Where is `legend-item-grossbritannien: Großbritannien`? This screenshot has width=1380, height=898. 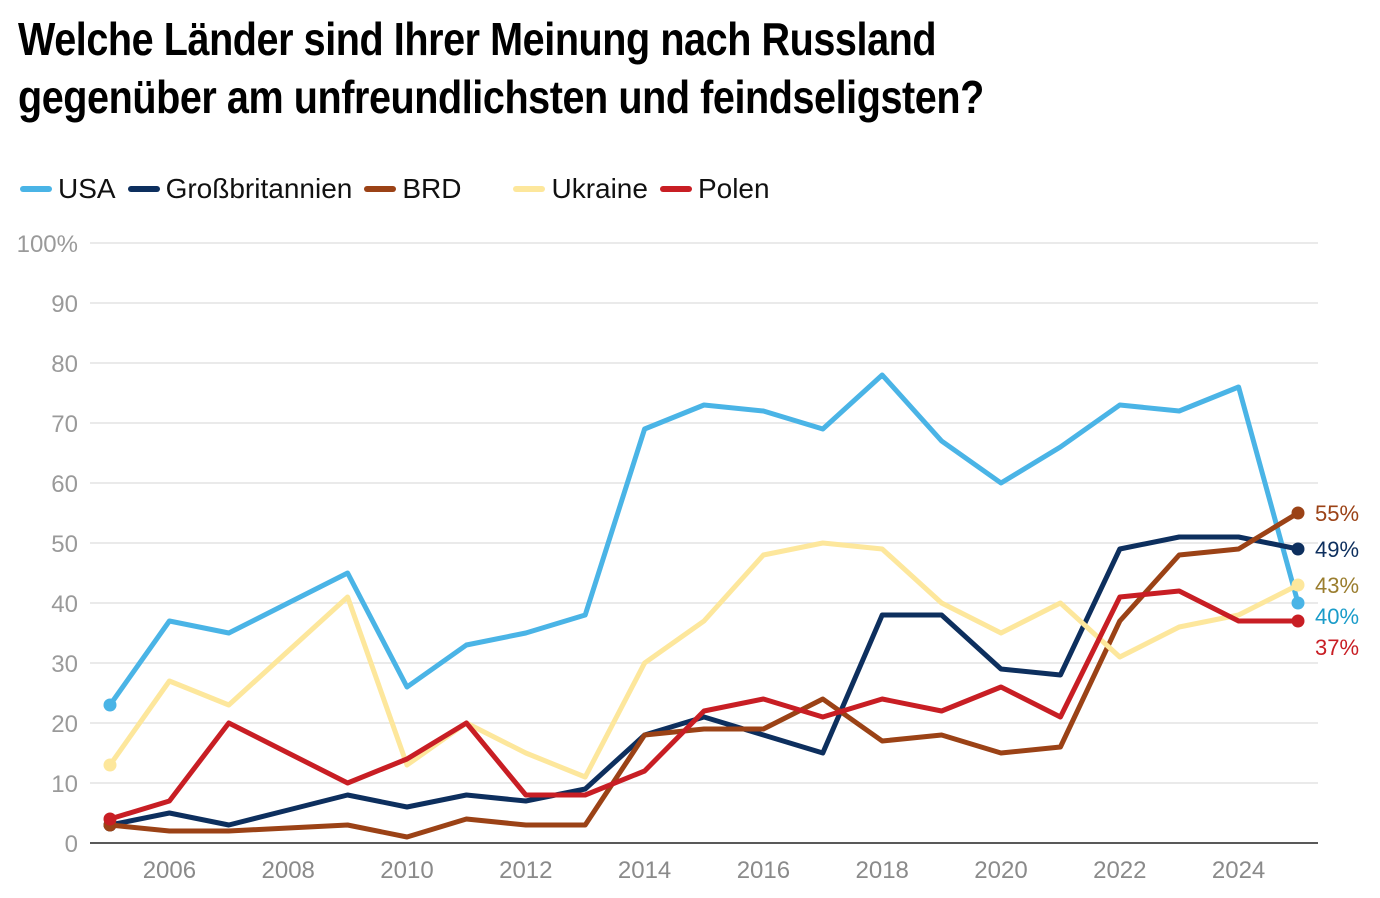 legend-item-grossbritannien: Großbritannien is located at coordinates (240, 189).